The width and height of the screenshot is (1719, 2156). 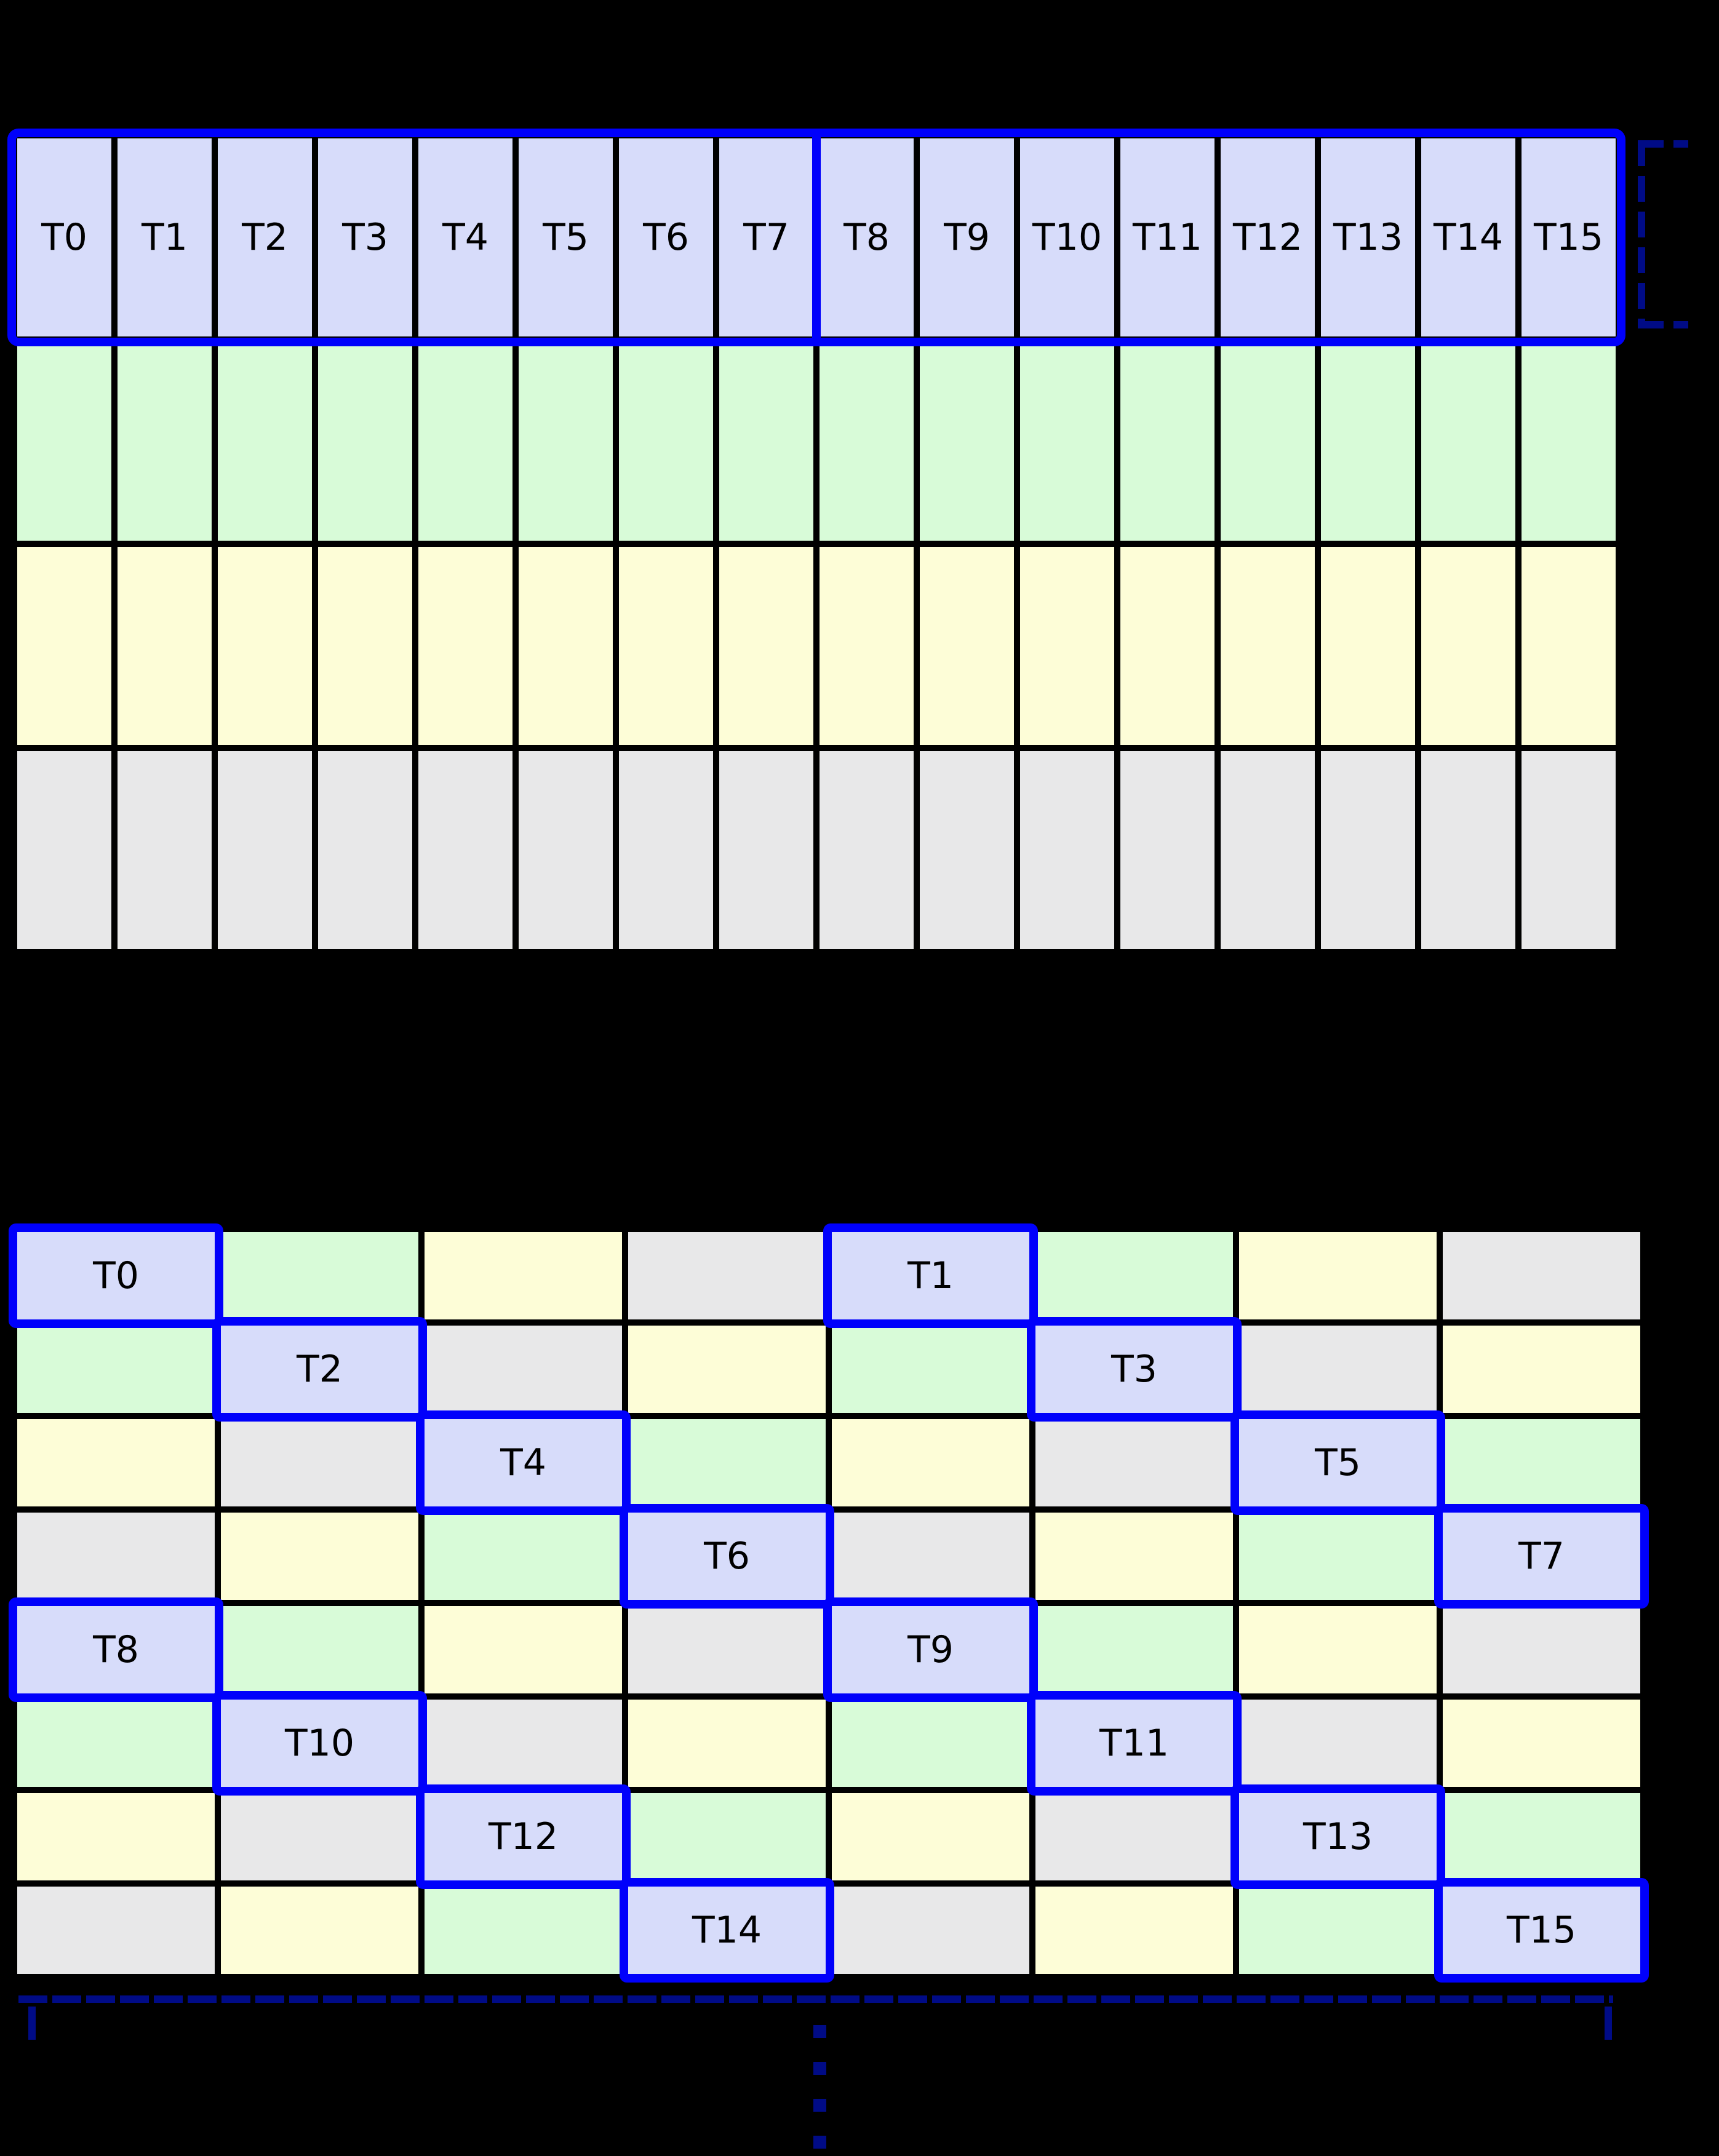 I want to click on thread-box-T7: T7, so click(x=1541, y=1556).